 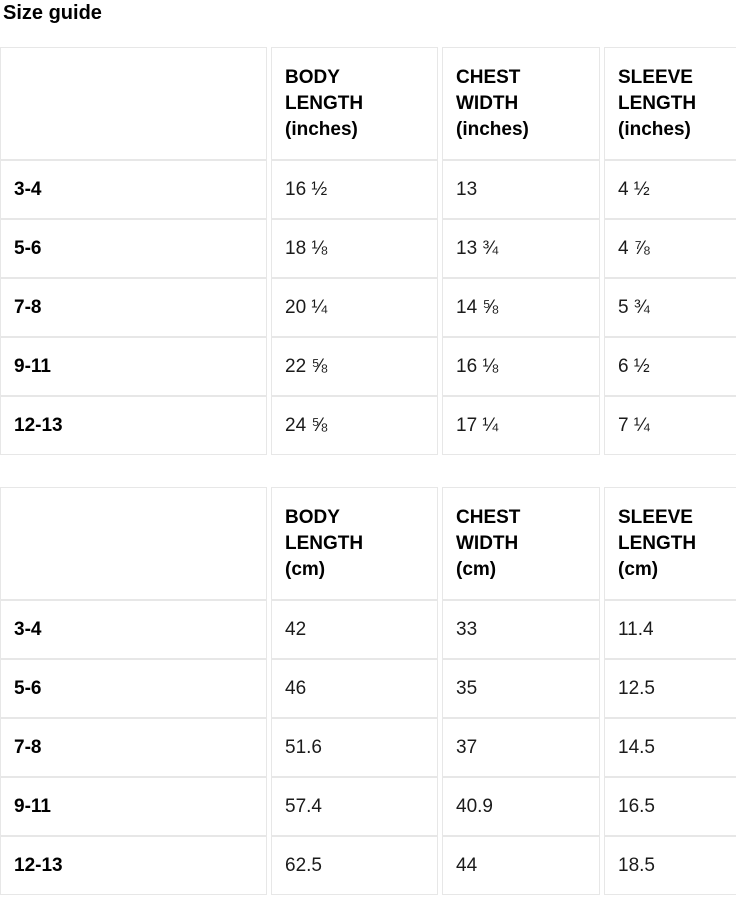 I want to click on cell-body-length: 57.4, so click(x=354, y=806).